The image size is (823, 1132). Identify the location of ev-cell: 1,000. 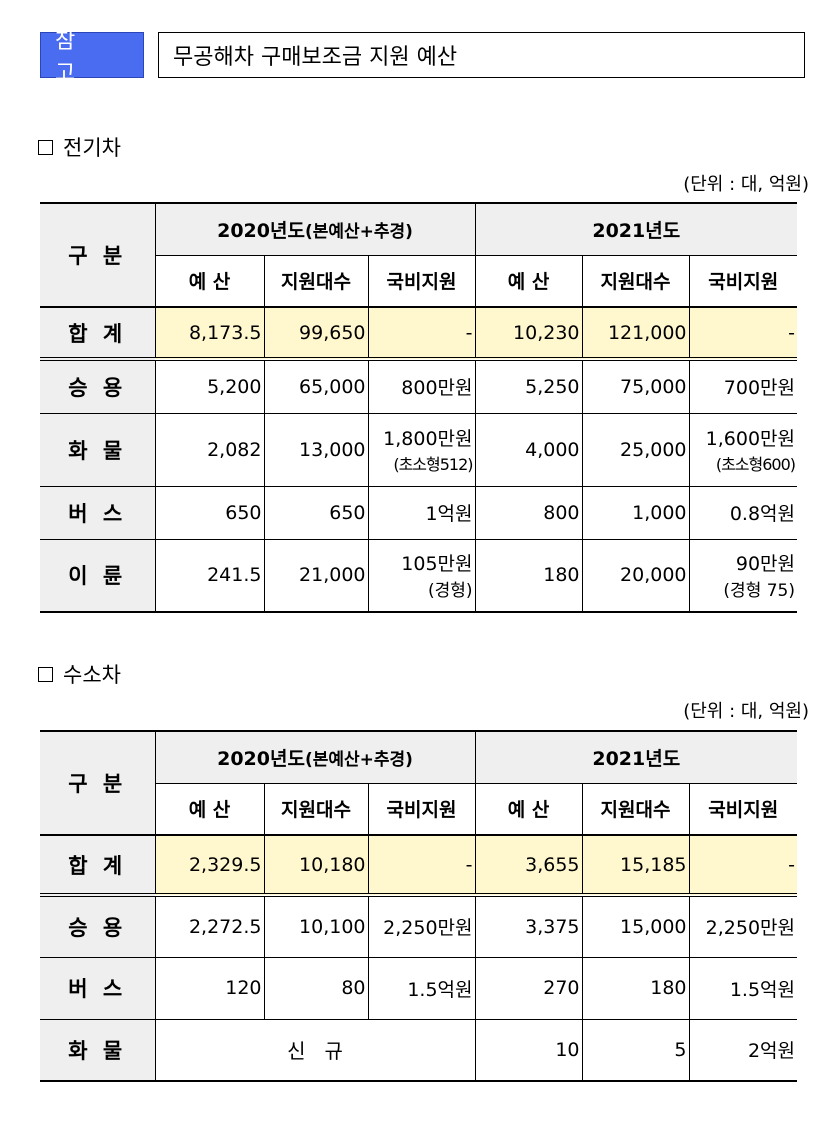
(635, 512).